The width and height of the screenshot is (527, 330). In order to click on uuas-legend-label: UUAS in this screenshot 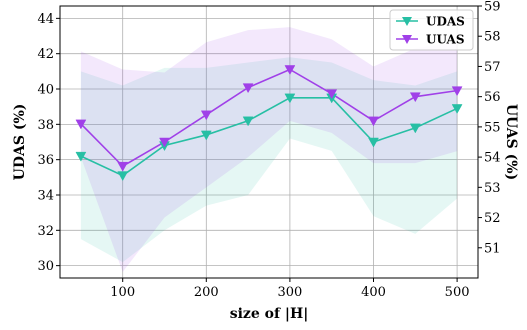, I will do `click(445, 40)`.